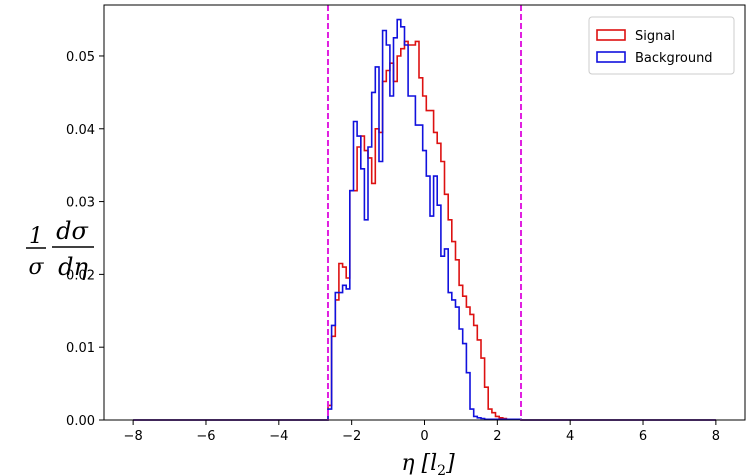 Image resolution: width=747 pixels, height=476 pixels. What do you see at coordinates (133, 436) in the screenshot?
I see `x-tick-label: −8` at bounding box center [133, 436].